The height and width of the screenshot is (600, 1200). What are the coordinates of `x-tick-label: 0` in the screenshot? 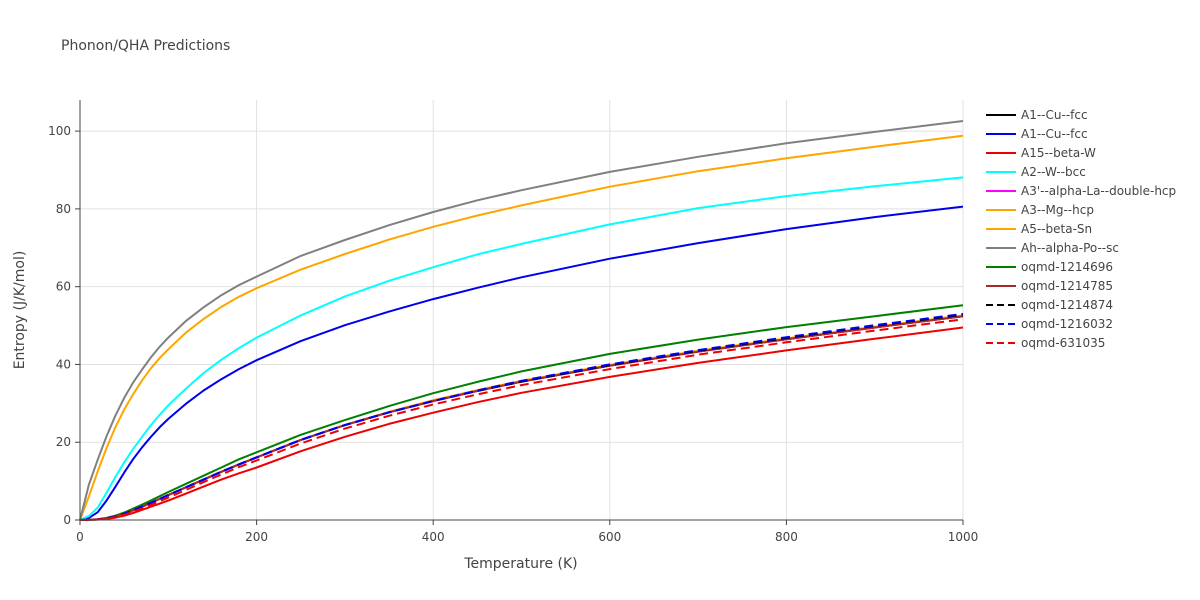 It's located at (80, 537).